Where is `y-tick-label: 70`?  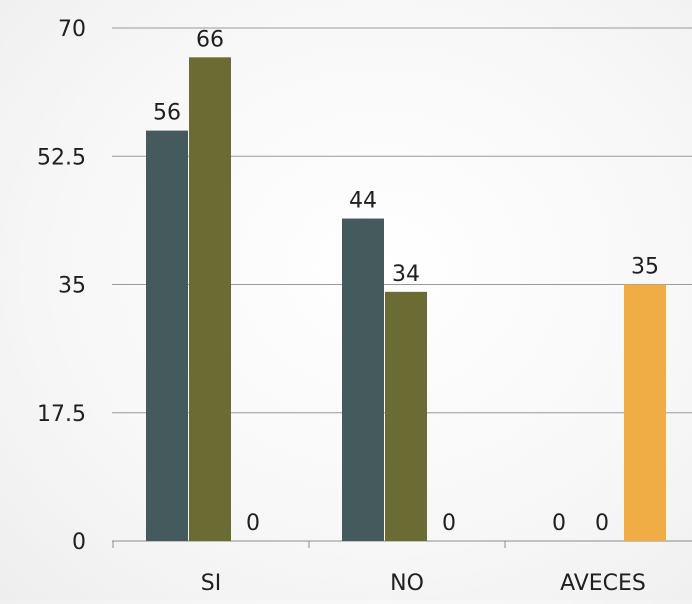 y-tick-label: 70 is located at coordinates (72, 29).